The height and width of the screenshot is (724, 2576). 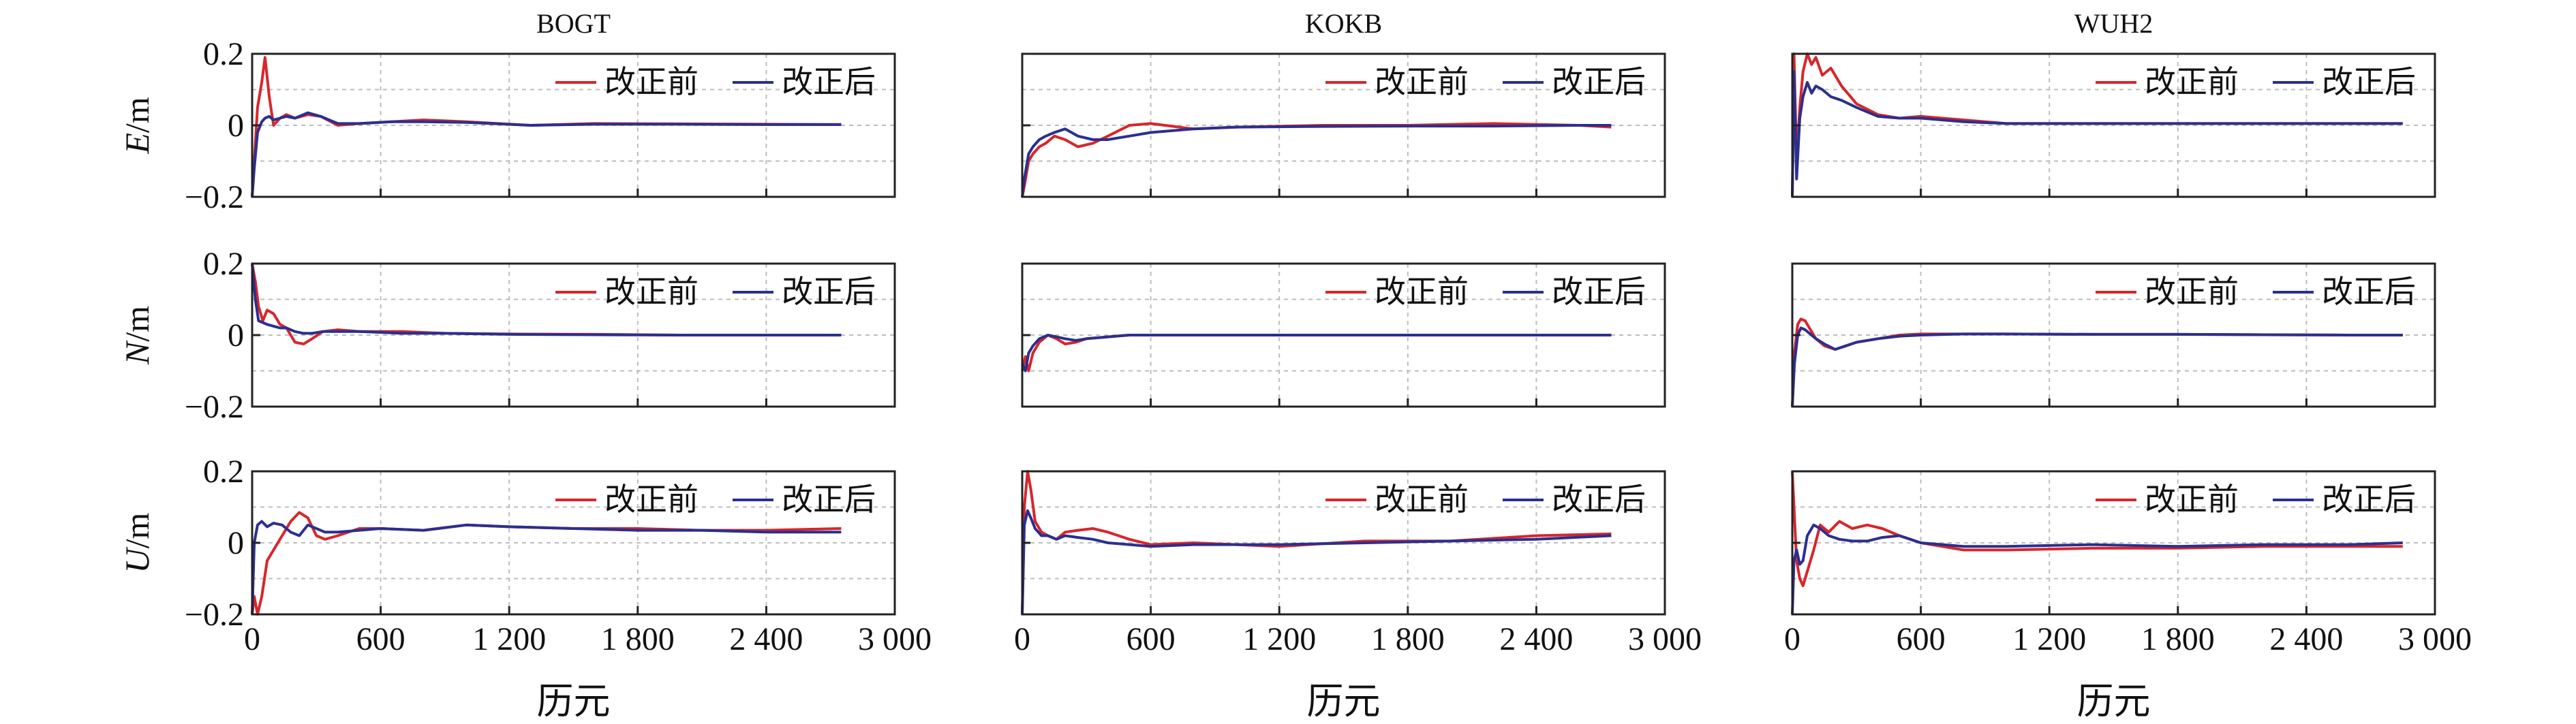 I want to click on x-tick-label-KOKB-U-2400: 2 400, so click(x=1536, y=639).